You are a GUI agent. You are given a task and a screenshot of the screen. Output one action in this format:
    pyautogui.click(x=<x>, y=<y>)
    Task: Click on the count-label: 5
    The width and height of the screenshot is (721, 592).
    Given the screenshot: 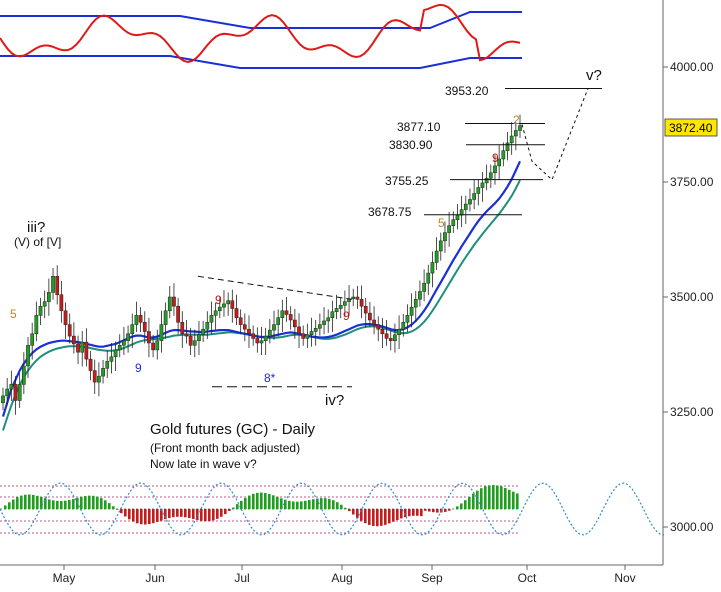 What is the action you would take?
    pyautogui.click(x=441, y=223)
    